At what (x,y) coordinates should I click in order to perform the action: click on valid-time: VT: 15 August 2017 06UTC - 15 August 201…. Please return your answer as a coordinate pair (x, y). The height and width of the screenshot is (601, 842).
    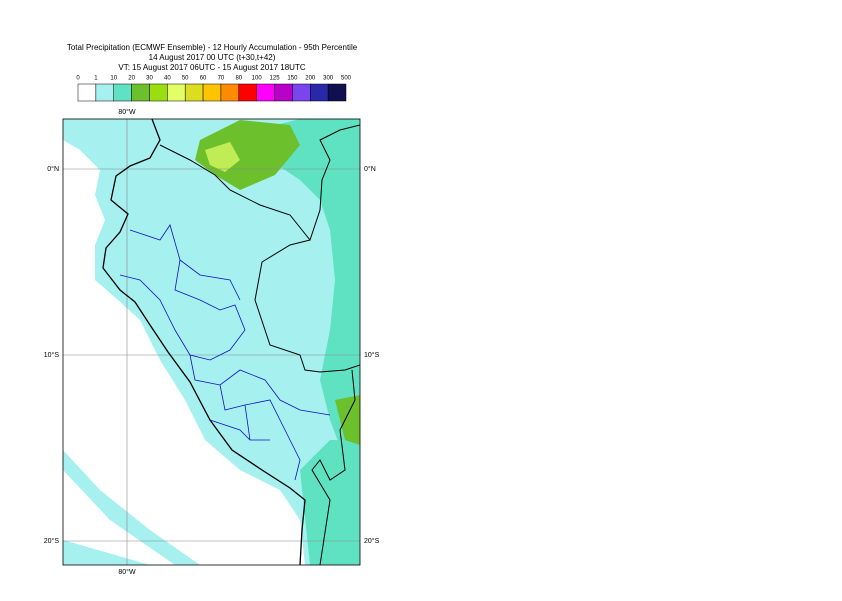
    Looking at the image, I should click on (211, 67).